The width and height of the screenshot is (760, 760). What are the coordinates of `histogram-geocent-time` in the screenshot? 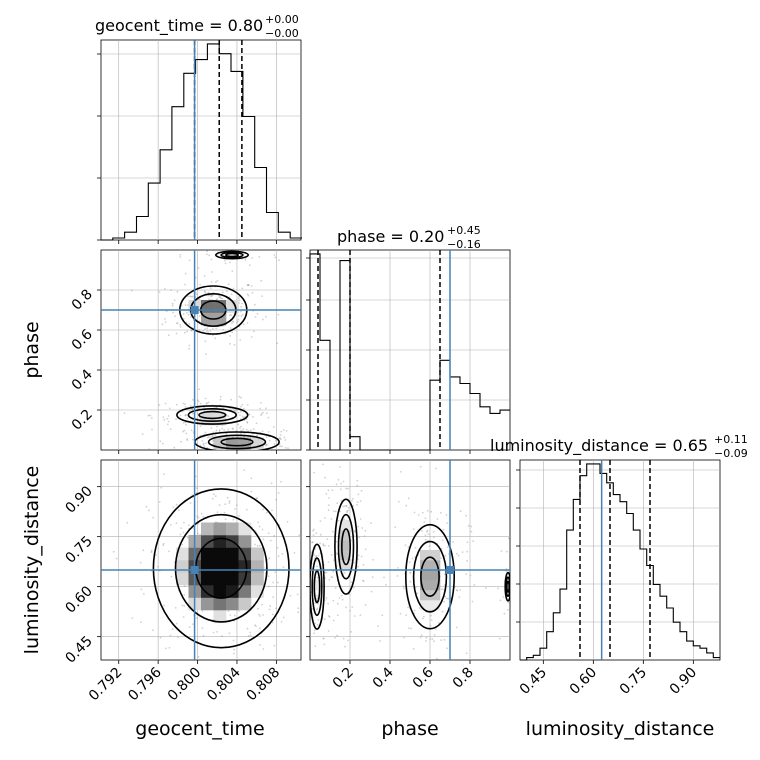 It's located at (201, 142).